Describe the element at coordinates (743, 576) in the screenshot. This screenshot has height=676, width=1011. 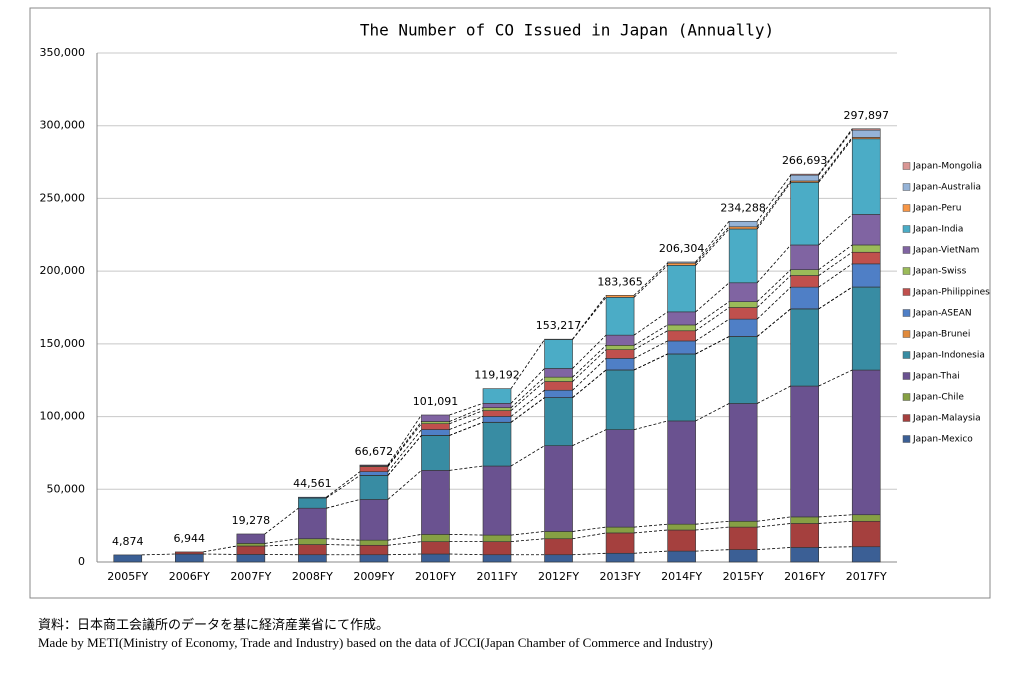
I see `x-tick-label: 2015FY` at that location.